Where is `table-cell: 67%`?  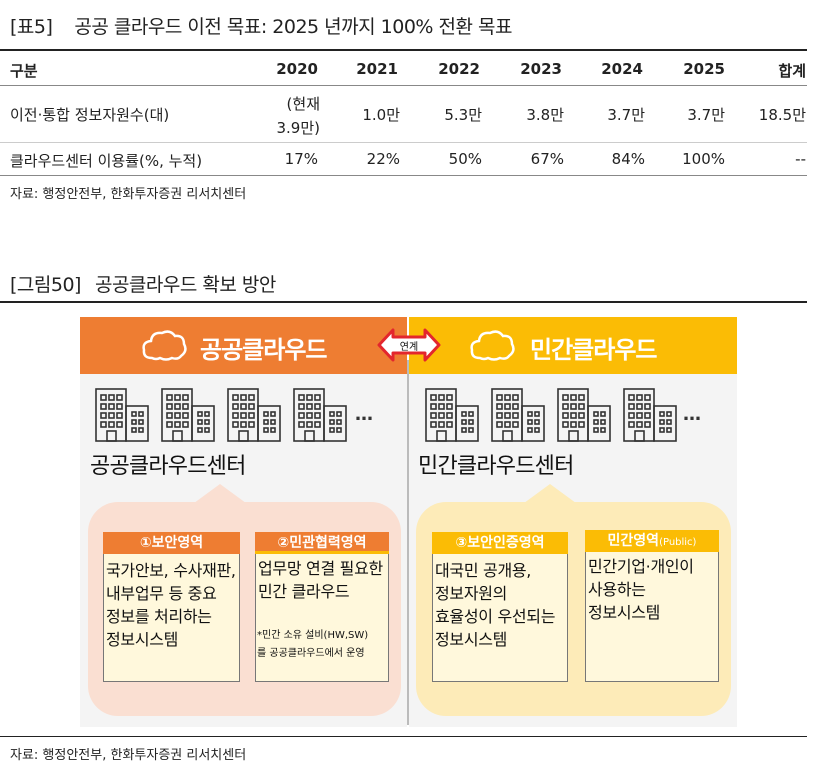
table-cell: 67% is located at coordinates (547, 159).